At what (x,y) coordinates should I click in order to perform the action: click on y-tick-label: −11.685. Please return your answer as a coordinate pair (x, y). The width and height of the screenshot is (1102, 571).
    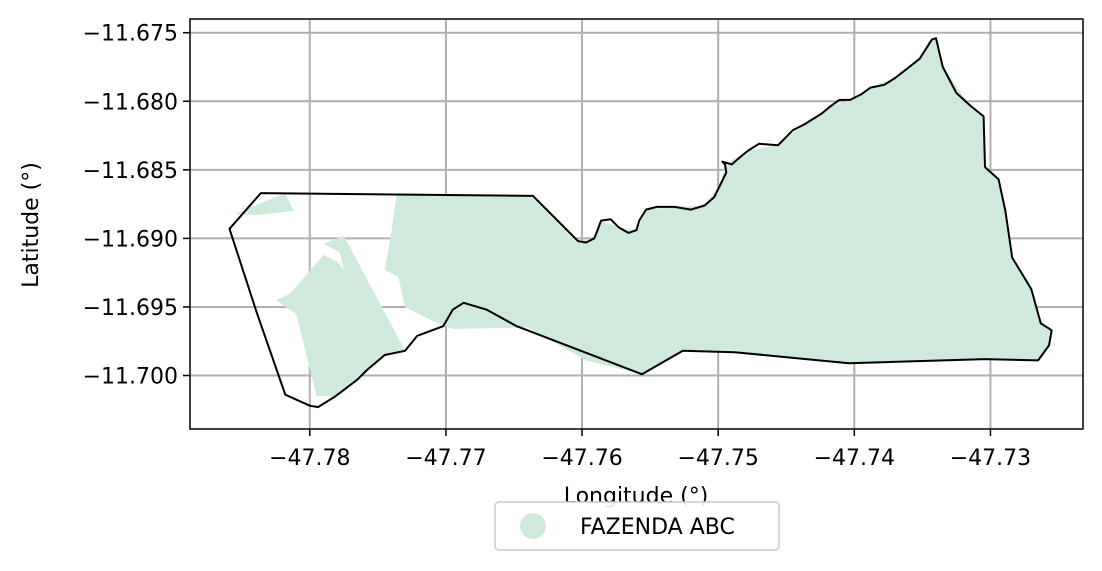
    Looking at the image, I should click on (130, 171).